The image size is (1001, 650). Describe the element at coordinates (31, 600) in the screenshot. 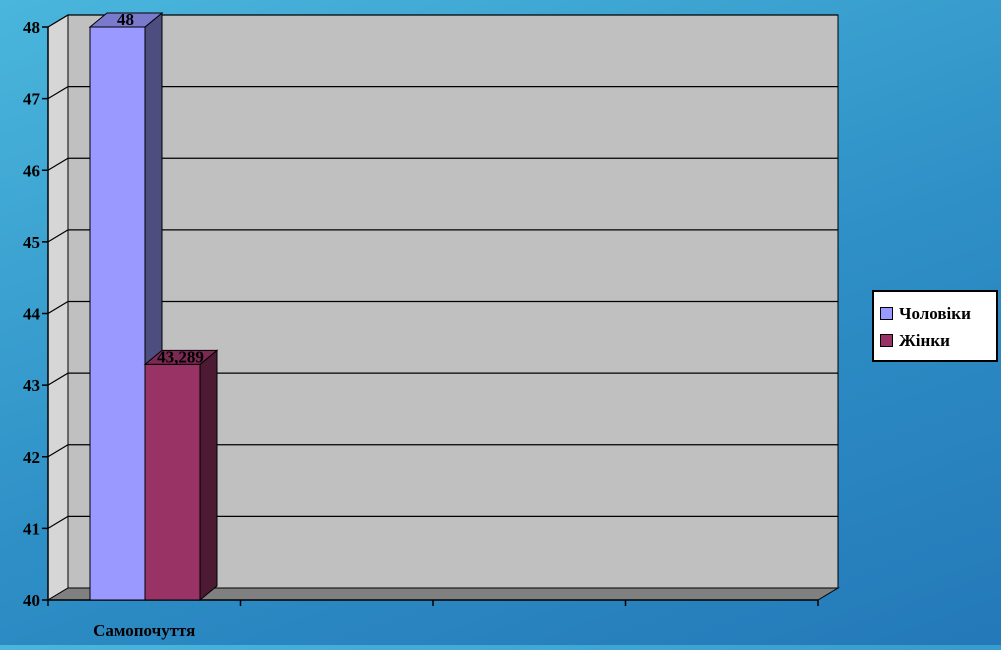

I see `y-tick-label: 40` at that location.